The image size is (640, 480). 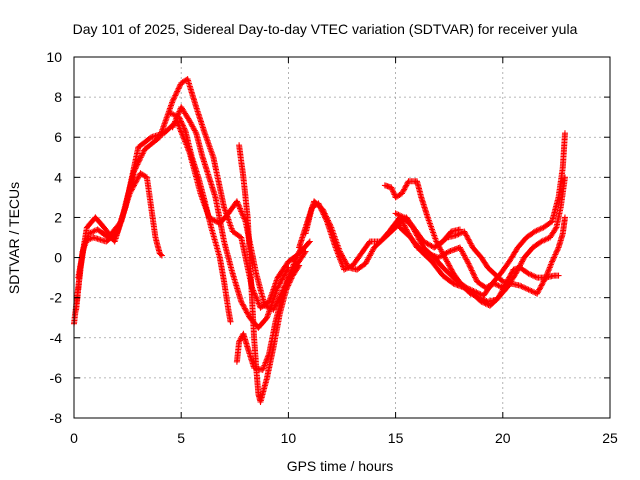 What do you see at coordinates (56, 338) in the screenshot?
I see `y-tick-label: -4` at bounding box center [56, 338].